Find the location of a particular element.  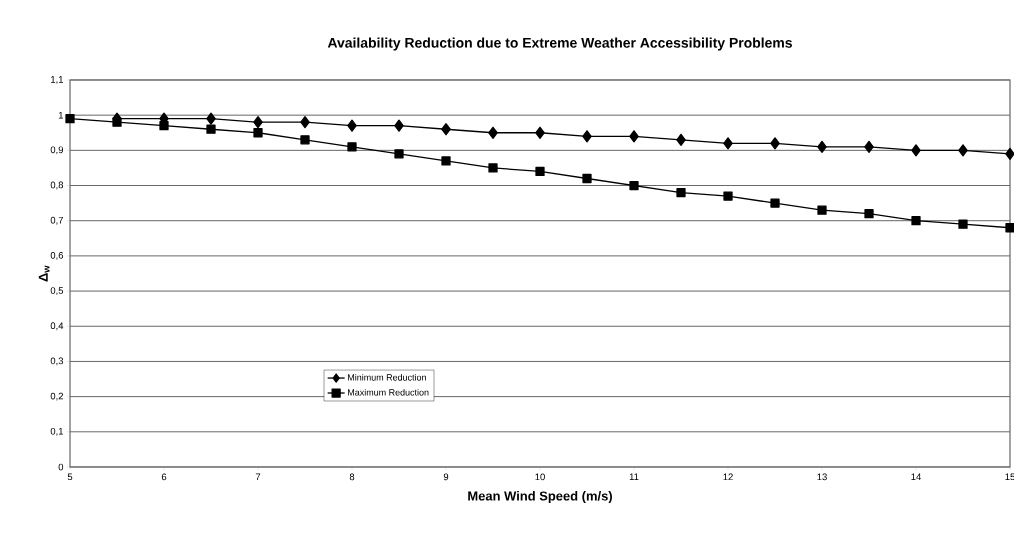

x-tick-label: 14 is located at coordinates (916, 477).